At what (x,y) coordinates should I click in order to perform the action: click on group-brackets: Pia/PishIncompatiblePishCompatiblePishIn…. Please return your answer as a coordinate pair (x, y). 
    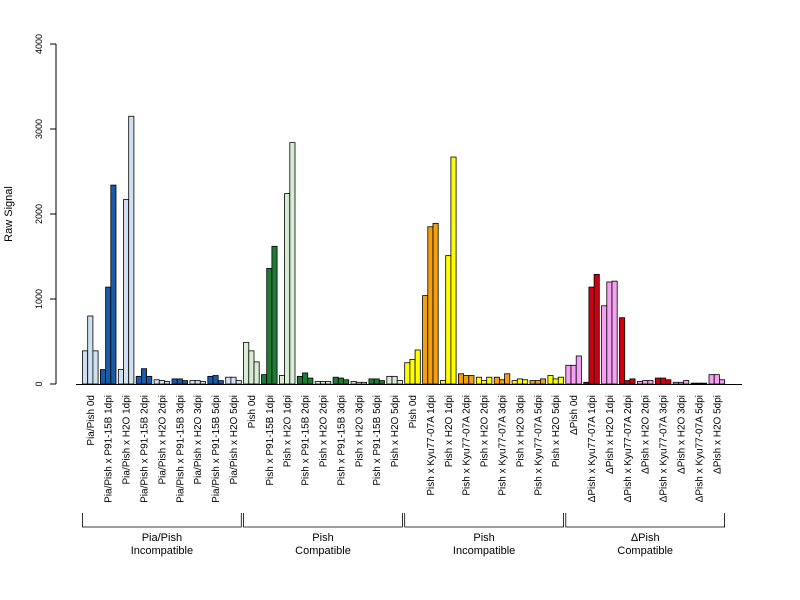
    Looking at the image, I should click on (403, 535).